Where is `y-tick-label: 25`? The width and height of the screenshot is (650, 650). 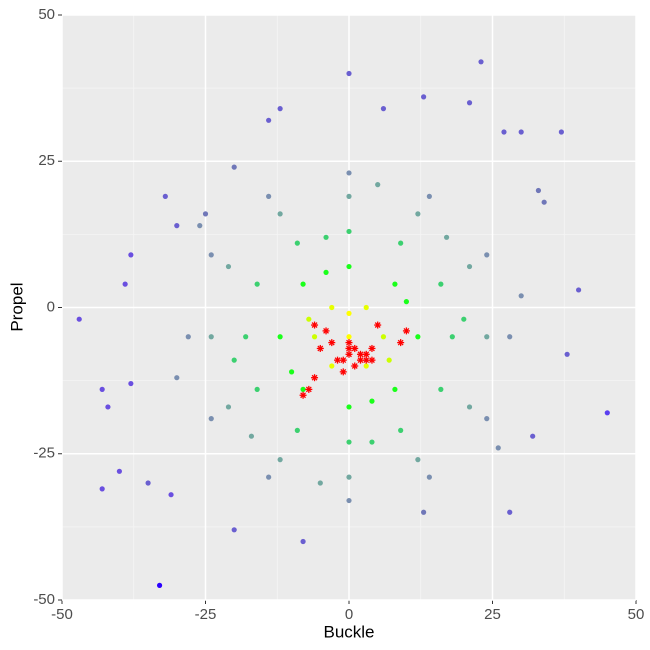 y-tick-label: 25 is located at coordinates (46, 160).